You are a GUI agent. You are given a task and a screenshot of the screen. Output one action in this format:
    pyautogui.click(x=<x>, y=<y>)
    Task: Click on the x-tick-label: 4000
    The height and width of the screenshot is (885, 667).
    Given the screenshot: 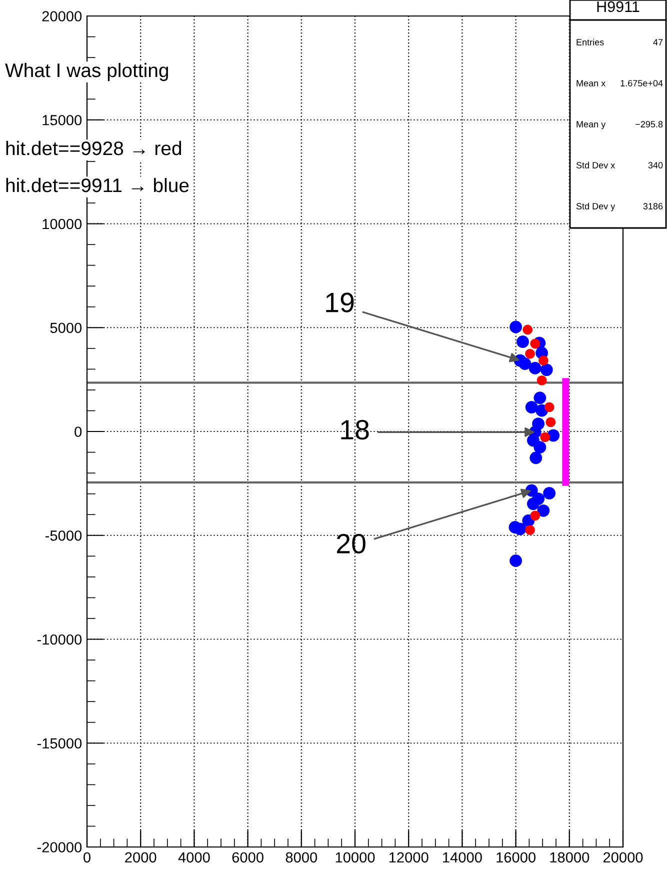 What is the action you would take?
    pyautogui.click(x=194, y=857)
    